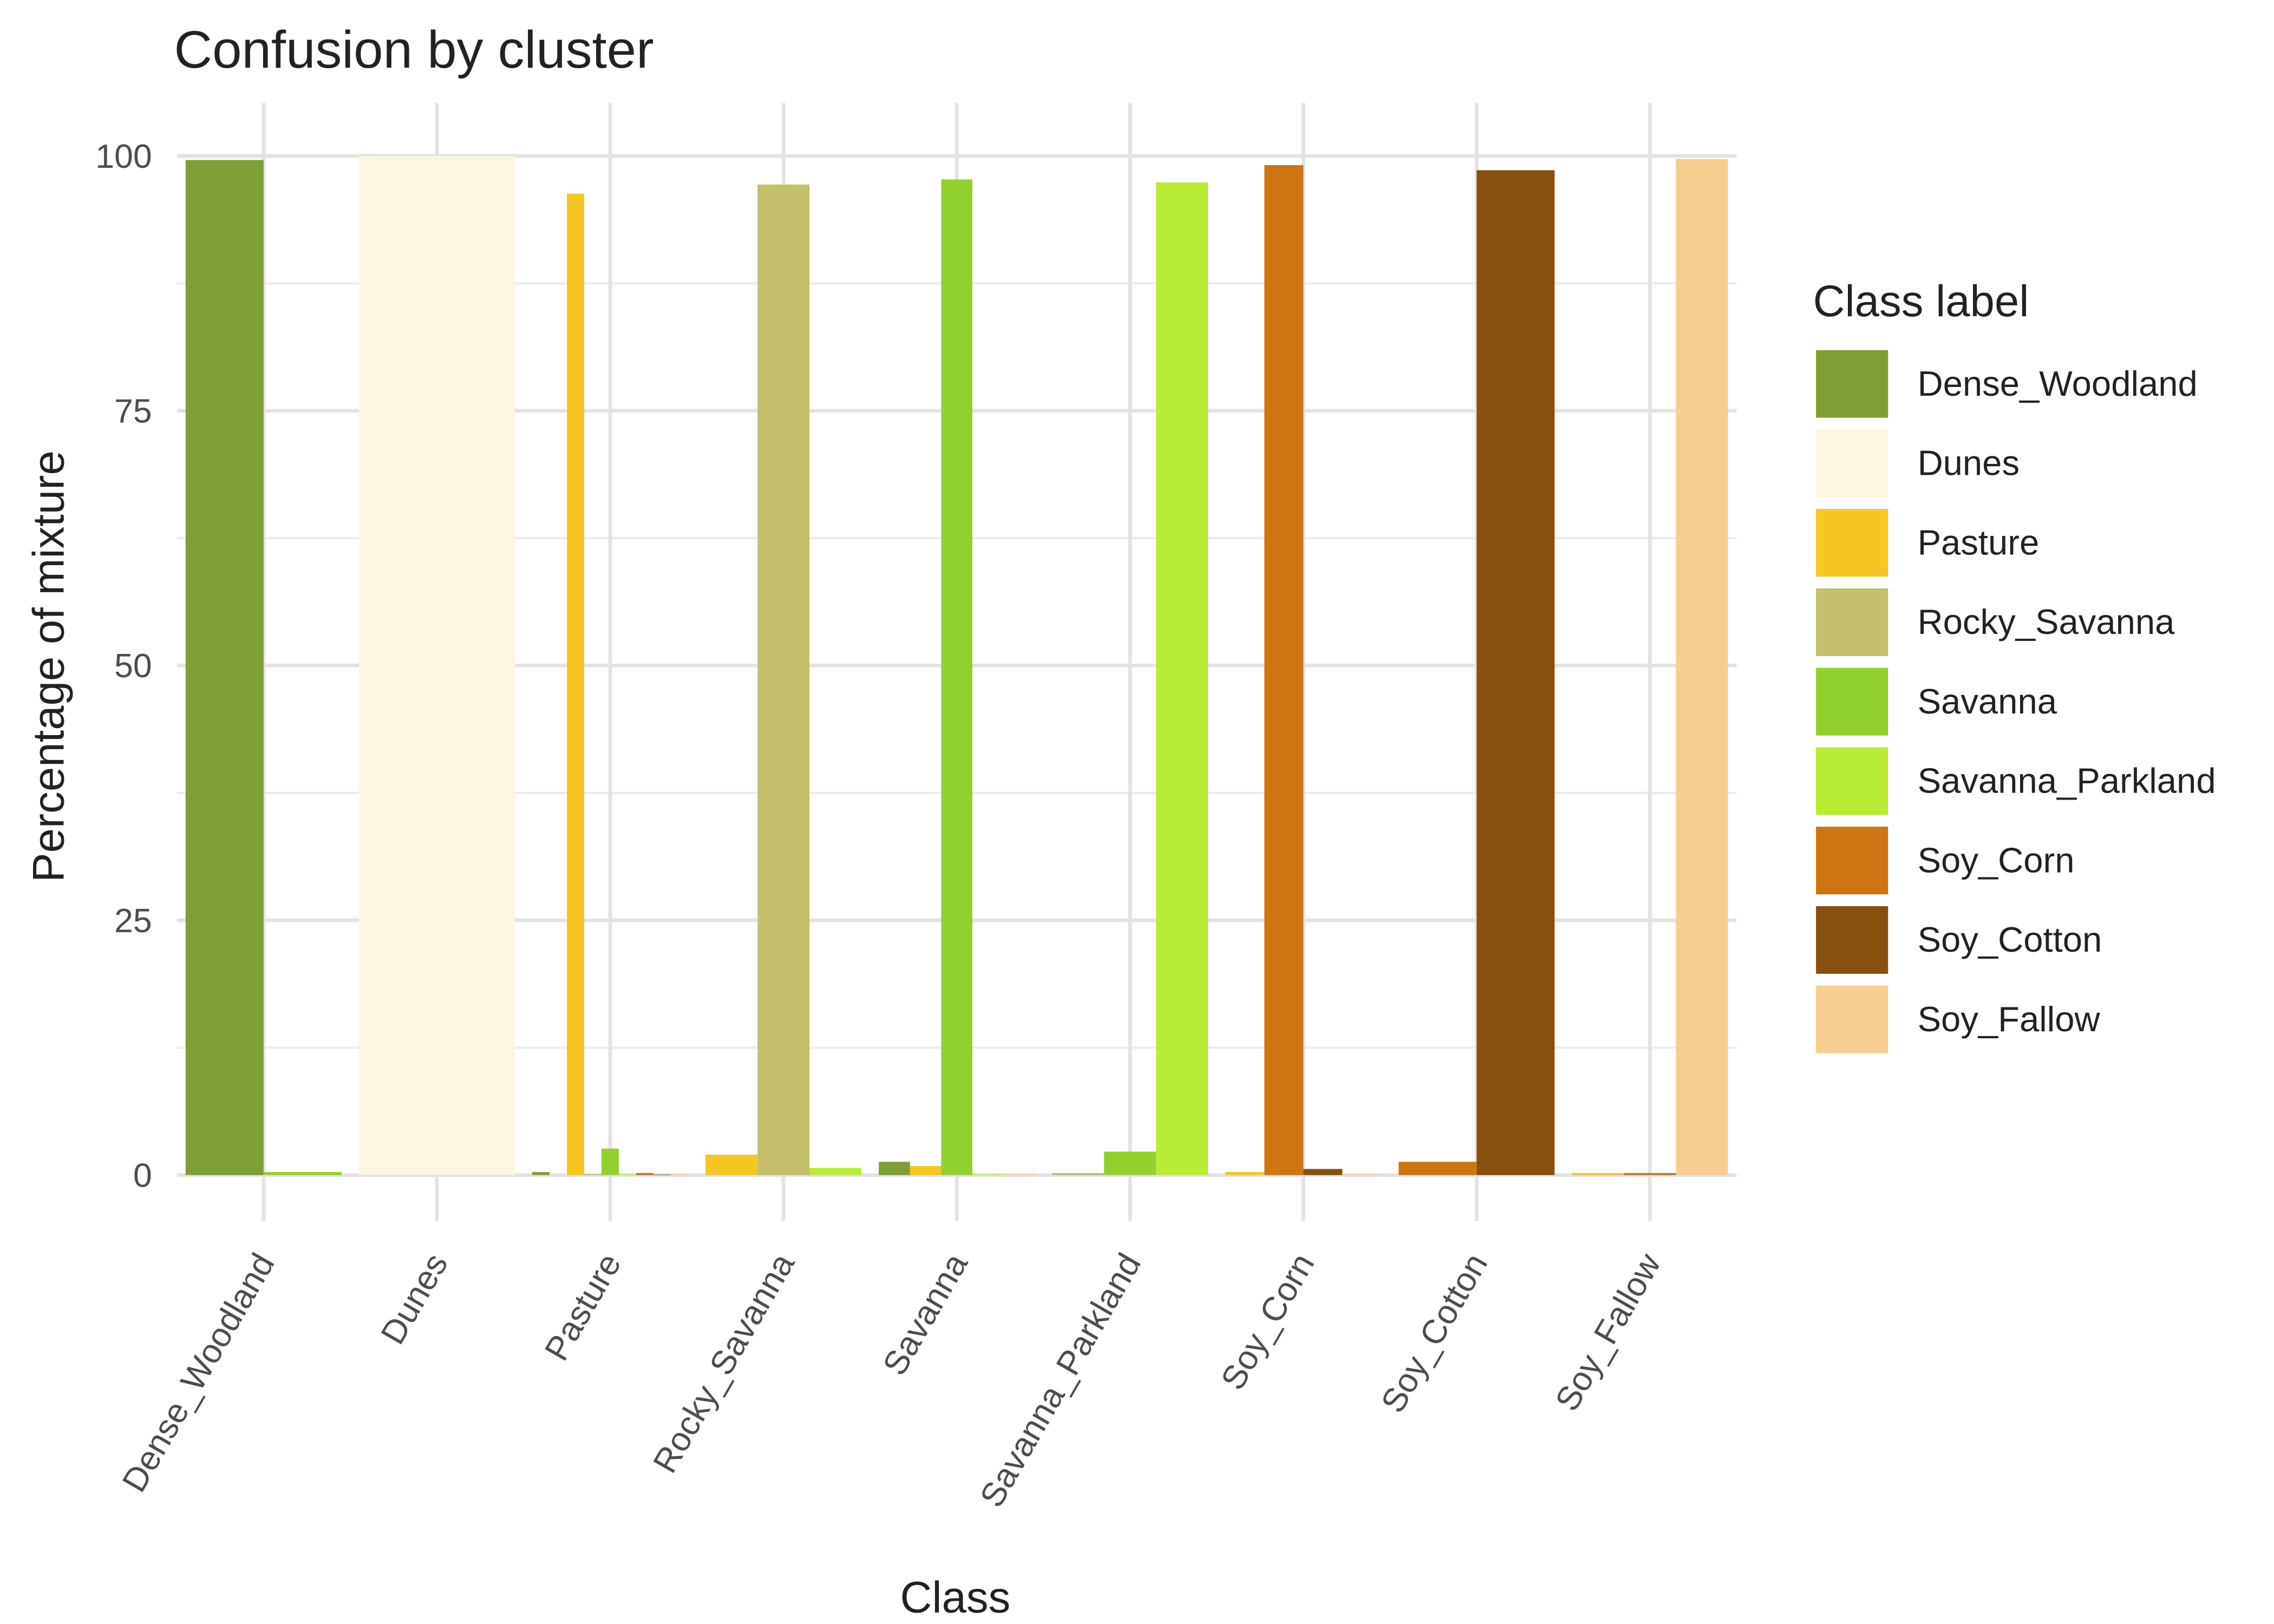 This screenshot has height=1624, width=2274. I want to click on y-tick-label: 100, so click(124, 156).